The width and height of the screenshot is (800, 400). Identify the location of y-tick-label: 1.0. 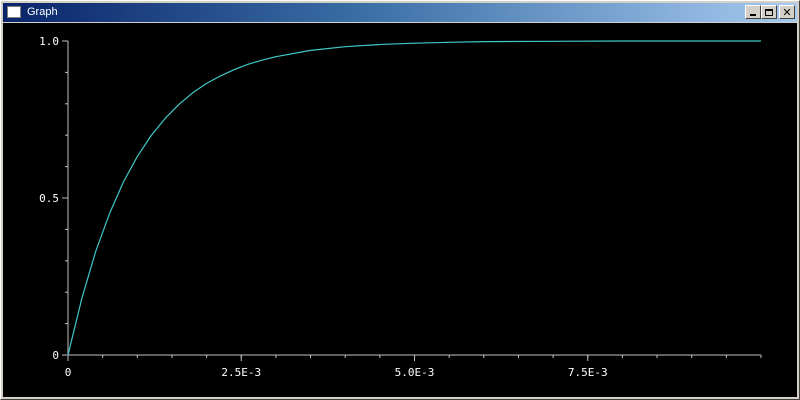
(49, 41).